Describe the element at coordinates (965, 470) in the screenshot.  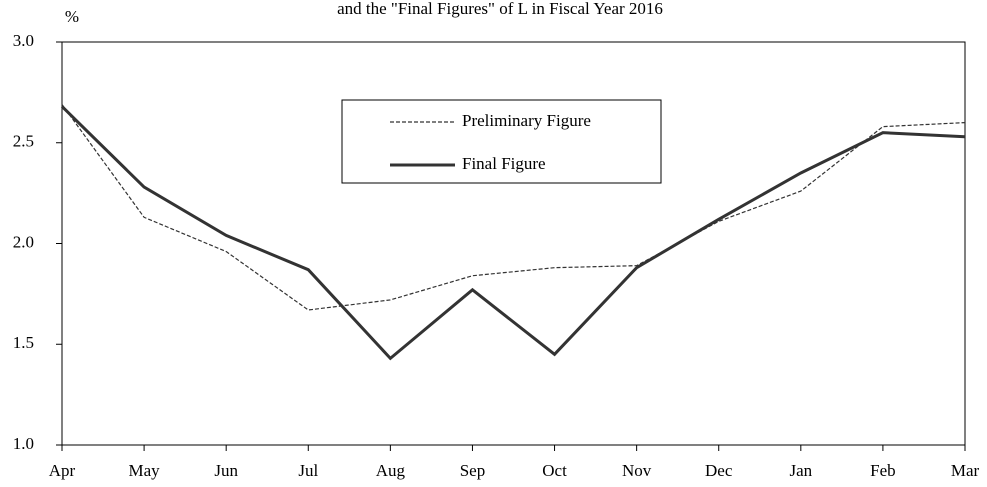
I see `x-tick-label: Mar` at that location.